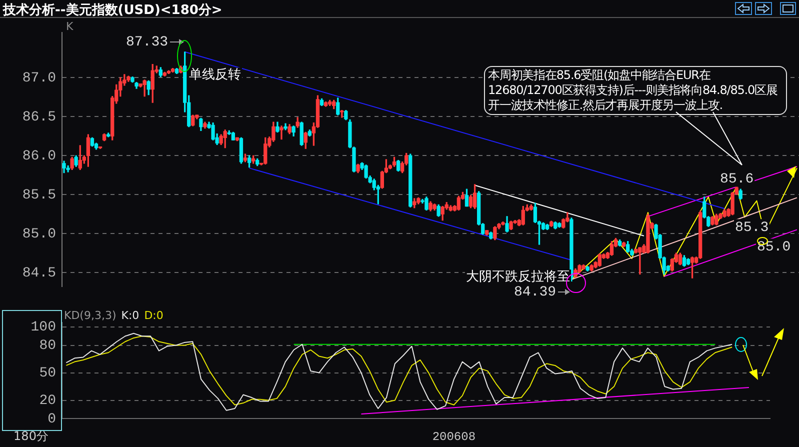 The height and width of the screenshot is (447, 799). Describe the element at coordinates (39, 195) in the screenshot. I see `y-tick-label: 85.5` at that location.